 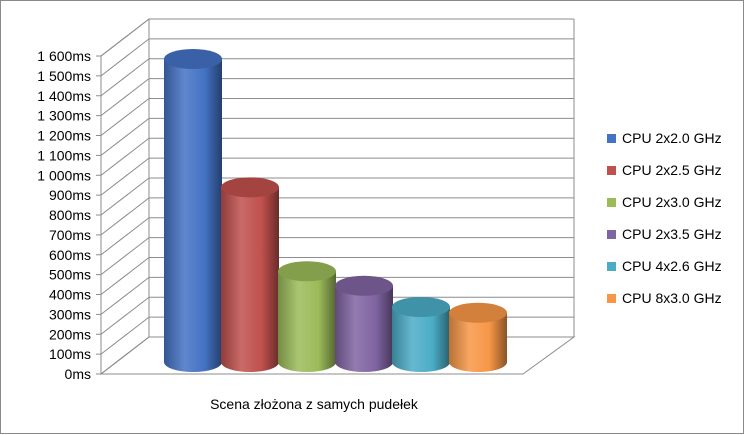 I want to click on legend-item: CPU 2x2.0 GHz, so click(x=673, y=143).